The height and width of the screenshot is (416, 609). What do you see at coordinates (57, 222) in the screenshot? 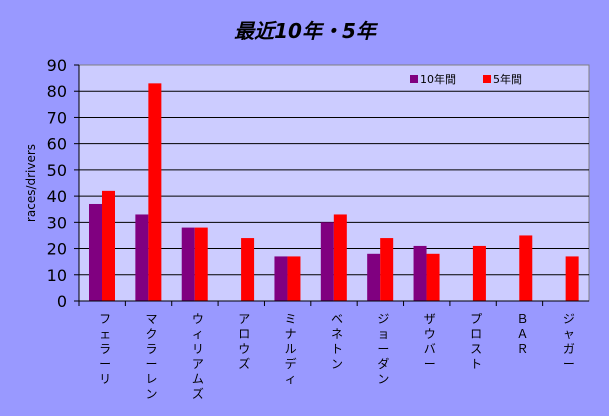
I see `y-tick-label: 30` at bounding box center [57, 222].